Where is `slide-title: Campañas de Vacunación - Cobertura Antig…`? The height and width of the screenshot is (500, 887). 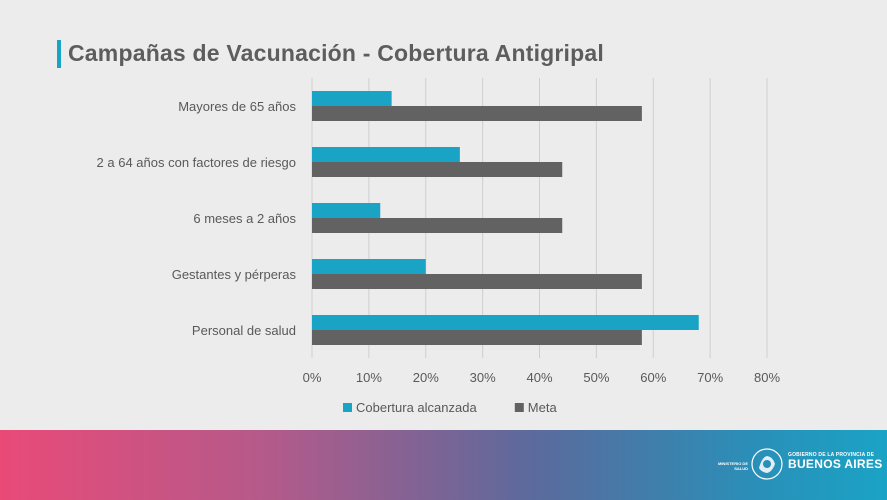
slide-title: Campañas de Vacunación - Cobertura Antig… is located at coordinates (336, 53).